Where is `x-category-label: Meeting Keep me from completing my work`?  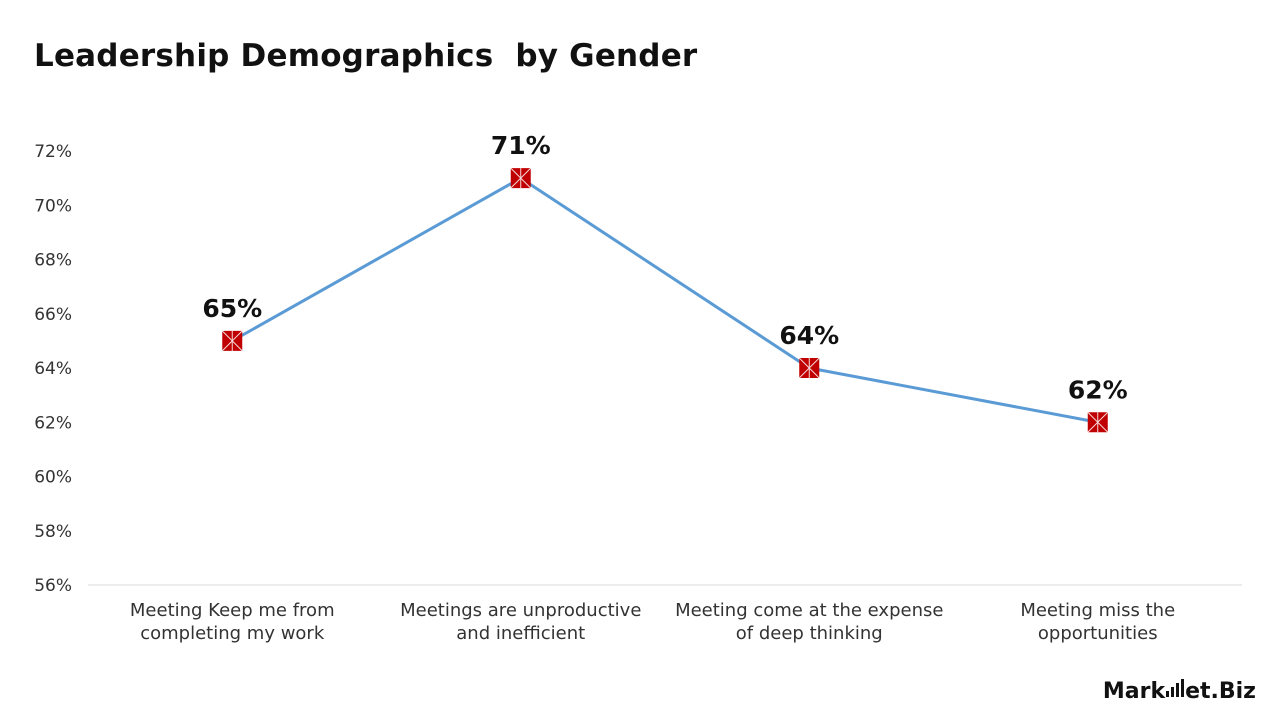 x-category-label: Meeting Keep me from completing my work is located at coordinates (232, 622).